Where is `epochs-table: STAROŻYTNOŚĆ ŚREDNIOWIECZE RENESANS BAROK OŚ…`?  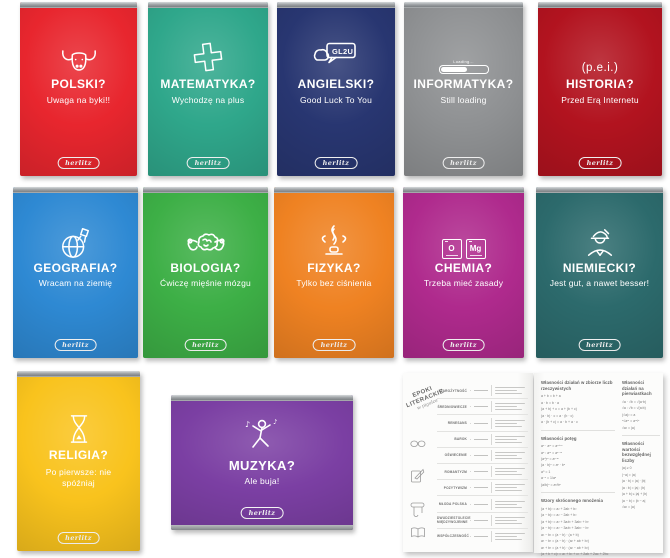 epochs-table: STAROŻYTNOŚĆ ŚREDNIOWIECZE RENESANS BAROK OŚ… is located at coordinates (482, 463).